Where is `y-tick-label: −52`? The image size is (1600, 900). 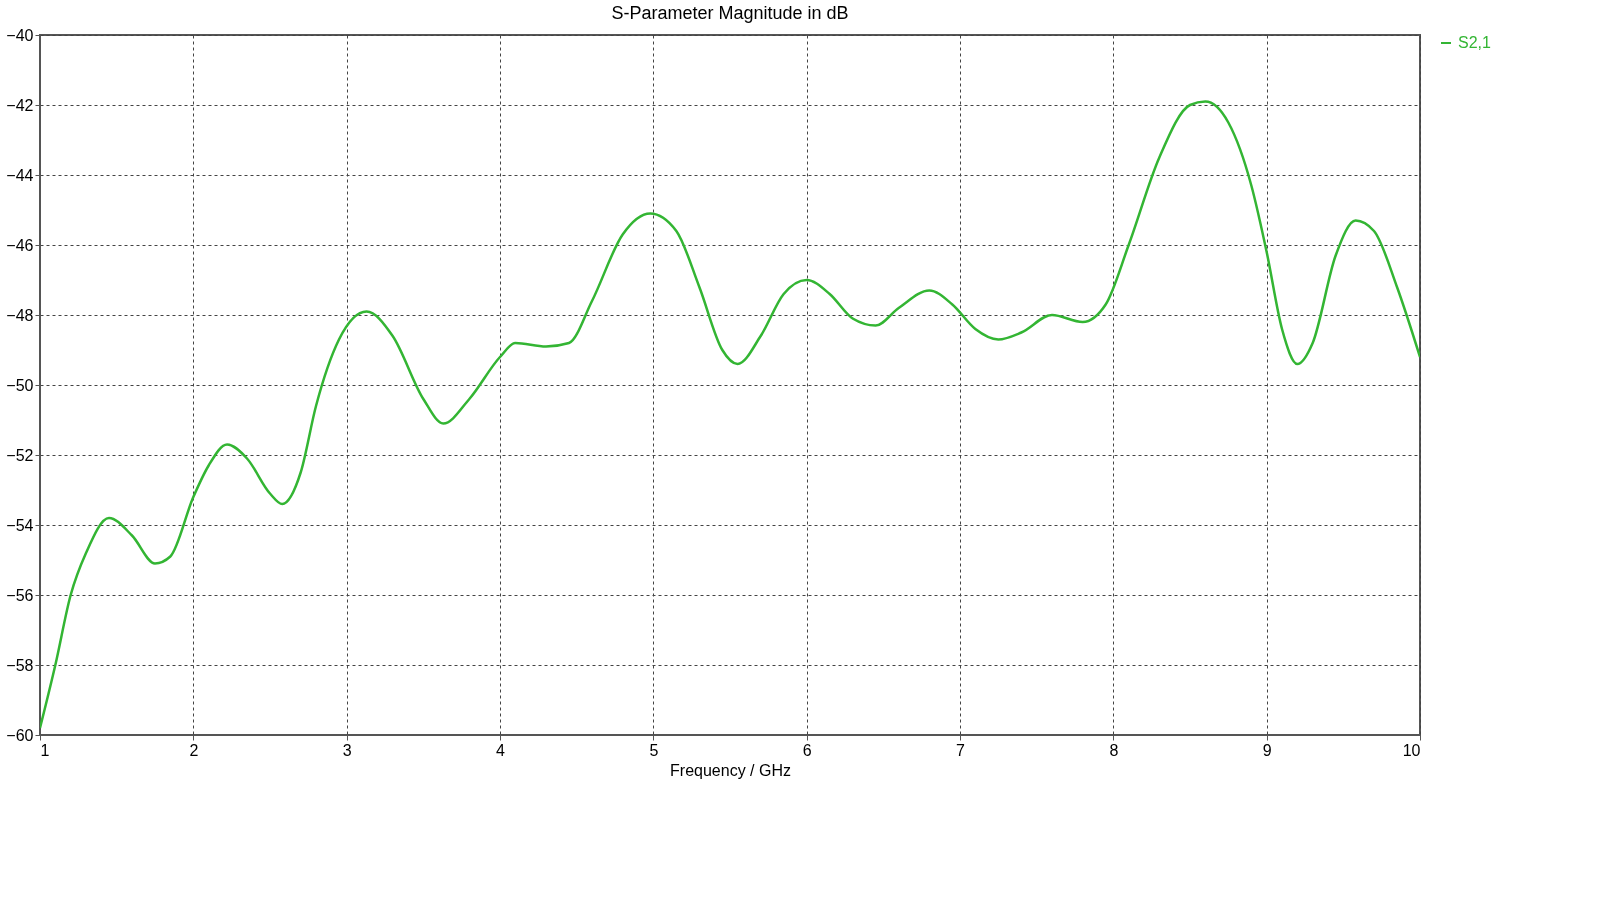 y-tick-label: −52 is located at coordinates (20, 455).